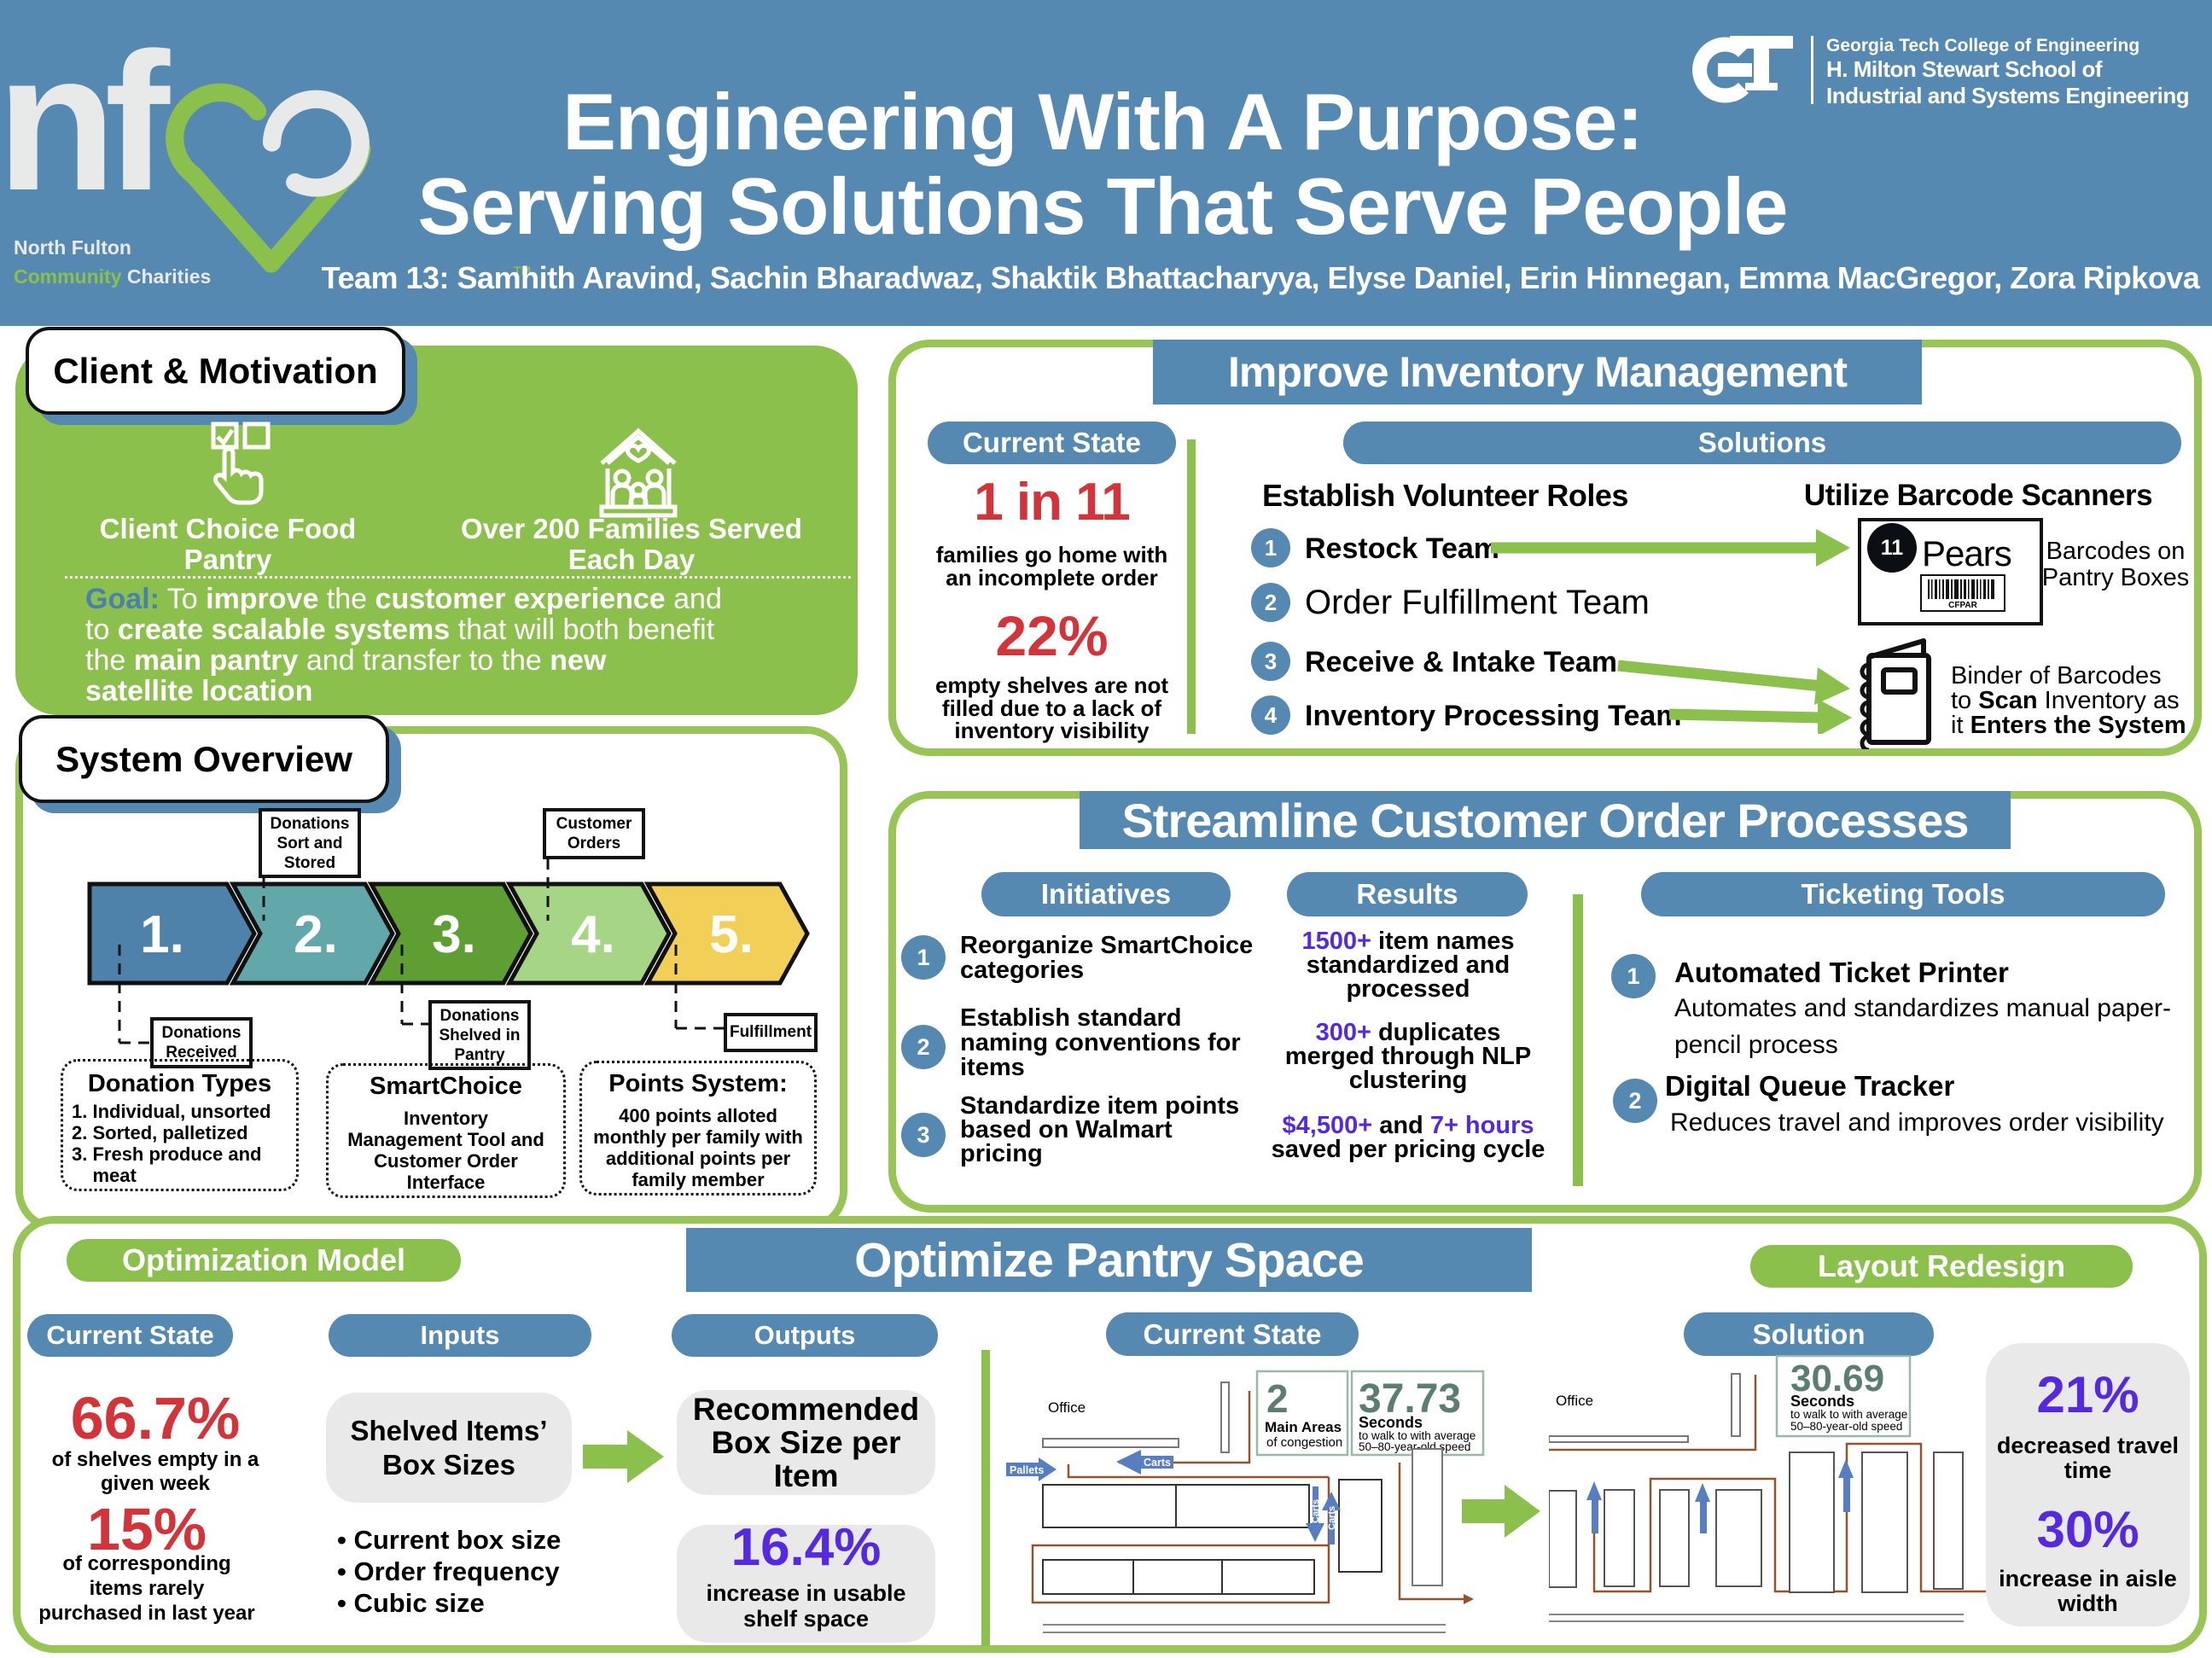  What do you see at coordinates (1027, 1470) in the screenshot?
I see `svg-text: Pallets` at bounding box center [1027, 1470].